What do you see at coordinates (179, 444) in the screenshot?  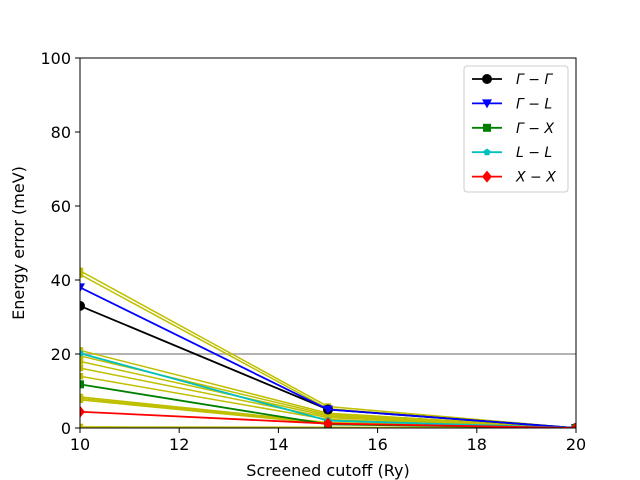 I see `x-tick-label: 12` at bounding box center [179, 444].